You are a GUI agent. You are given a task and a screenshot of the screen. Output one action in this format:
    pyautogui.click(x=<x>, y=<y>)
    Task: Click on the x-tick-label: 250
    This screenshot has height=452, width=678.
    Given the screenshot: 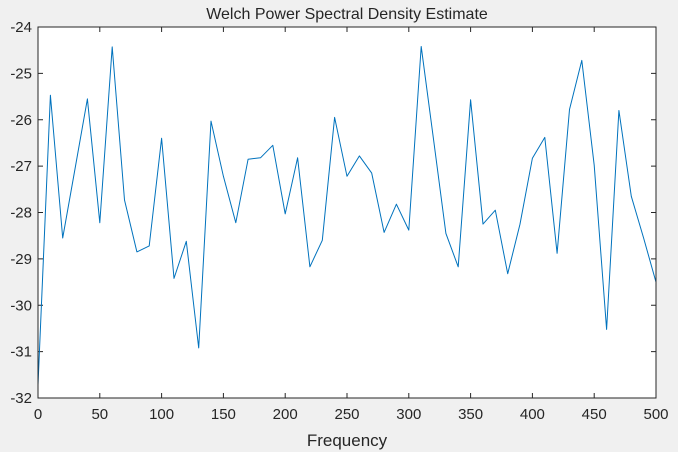 What is the action you would take?
    pyautogui.click(x=346, y=414)
    